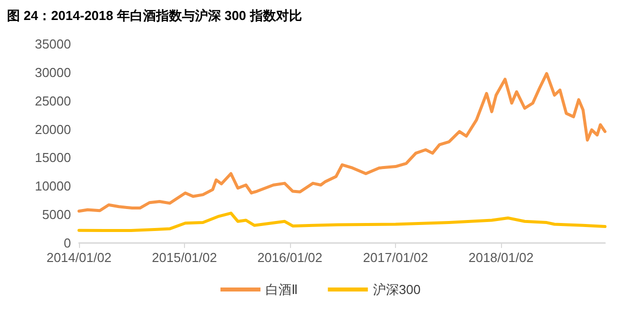 The height and width of the screenshot is (333, 641). What do you see at coordinates (396, 289) in the screenshot?
I see `legend-label: 沪深300` at bounding box center [396, 289].